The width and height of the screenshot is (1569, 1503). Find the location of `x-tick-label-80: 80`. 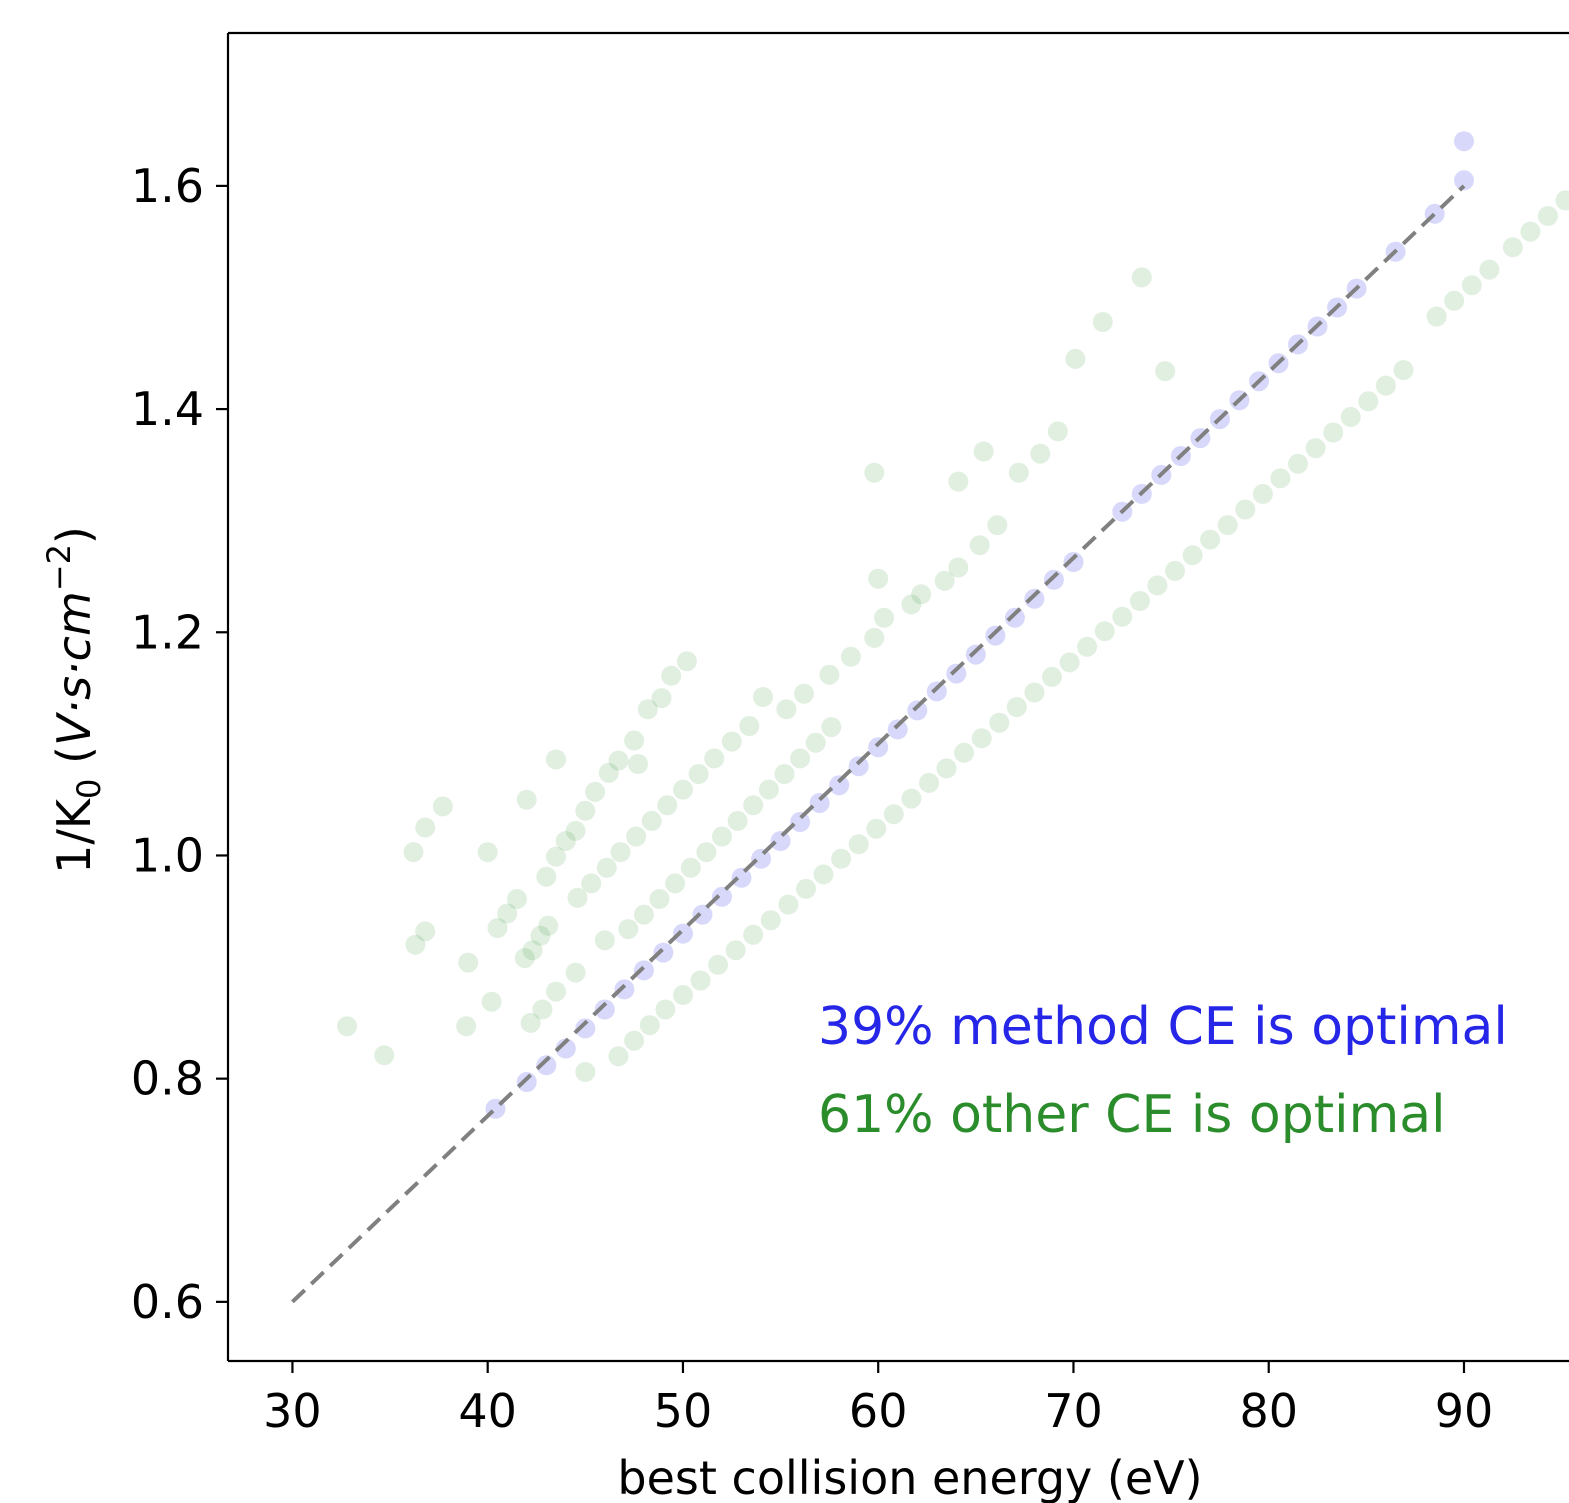

x-tick-label-80: 80 is located at coordinates (1268, 1411).